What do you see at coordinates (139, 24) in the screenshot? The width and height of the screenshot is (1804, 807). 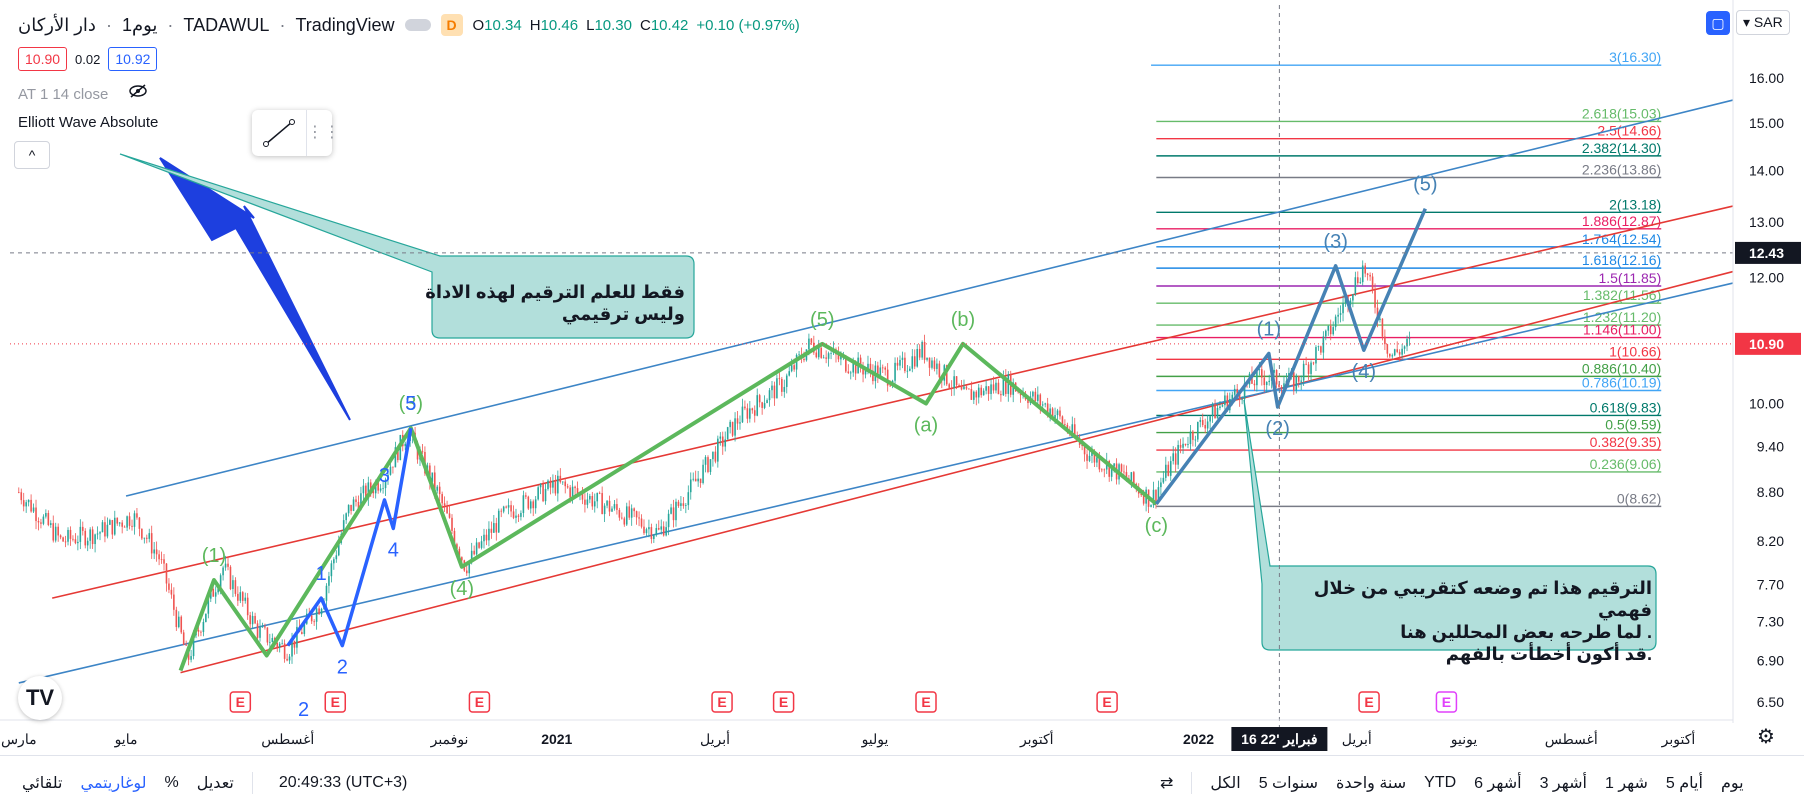 I see `interval-label: 1يوم` at bounding box center [139, 24].